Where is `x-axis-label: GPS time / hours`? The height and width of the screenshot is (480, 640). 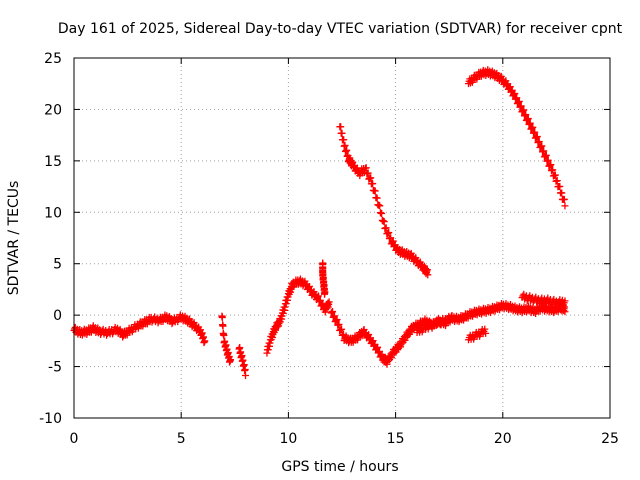
x-axis-label: GPS time / hours is located at coordinates (339, 467).